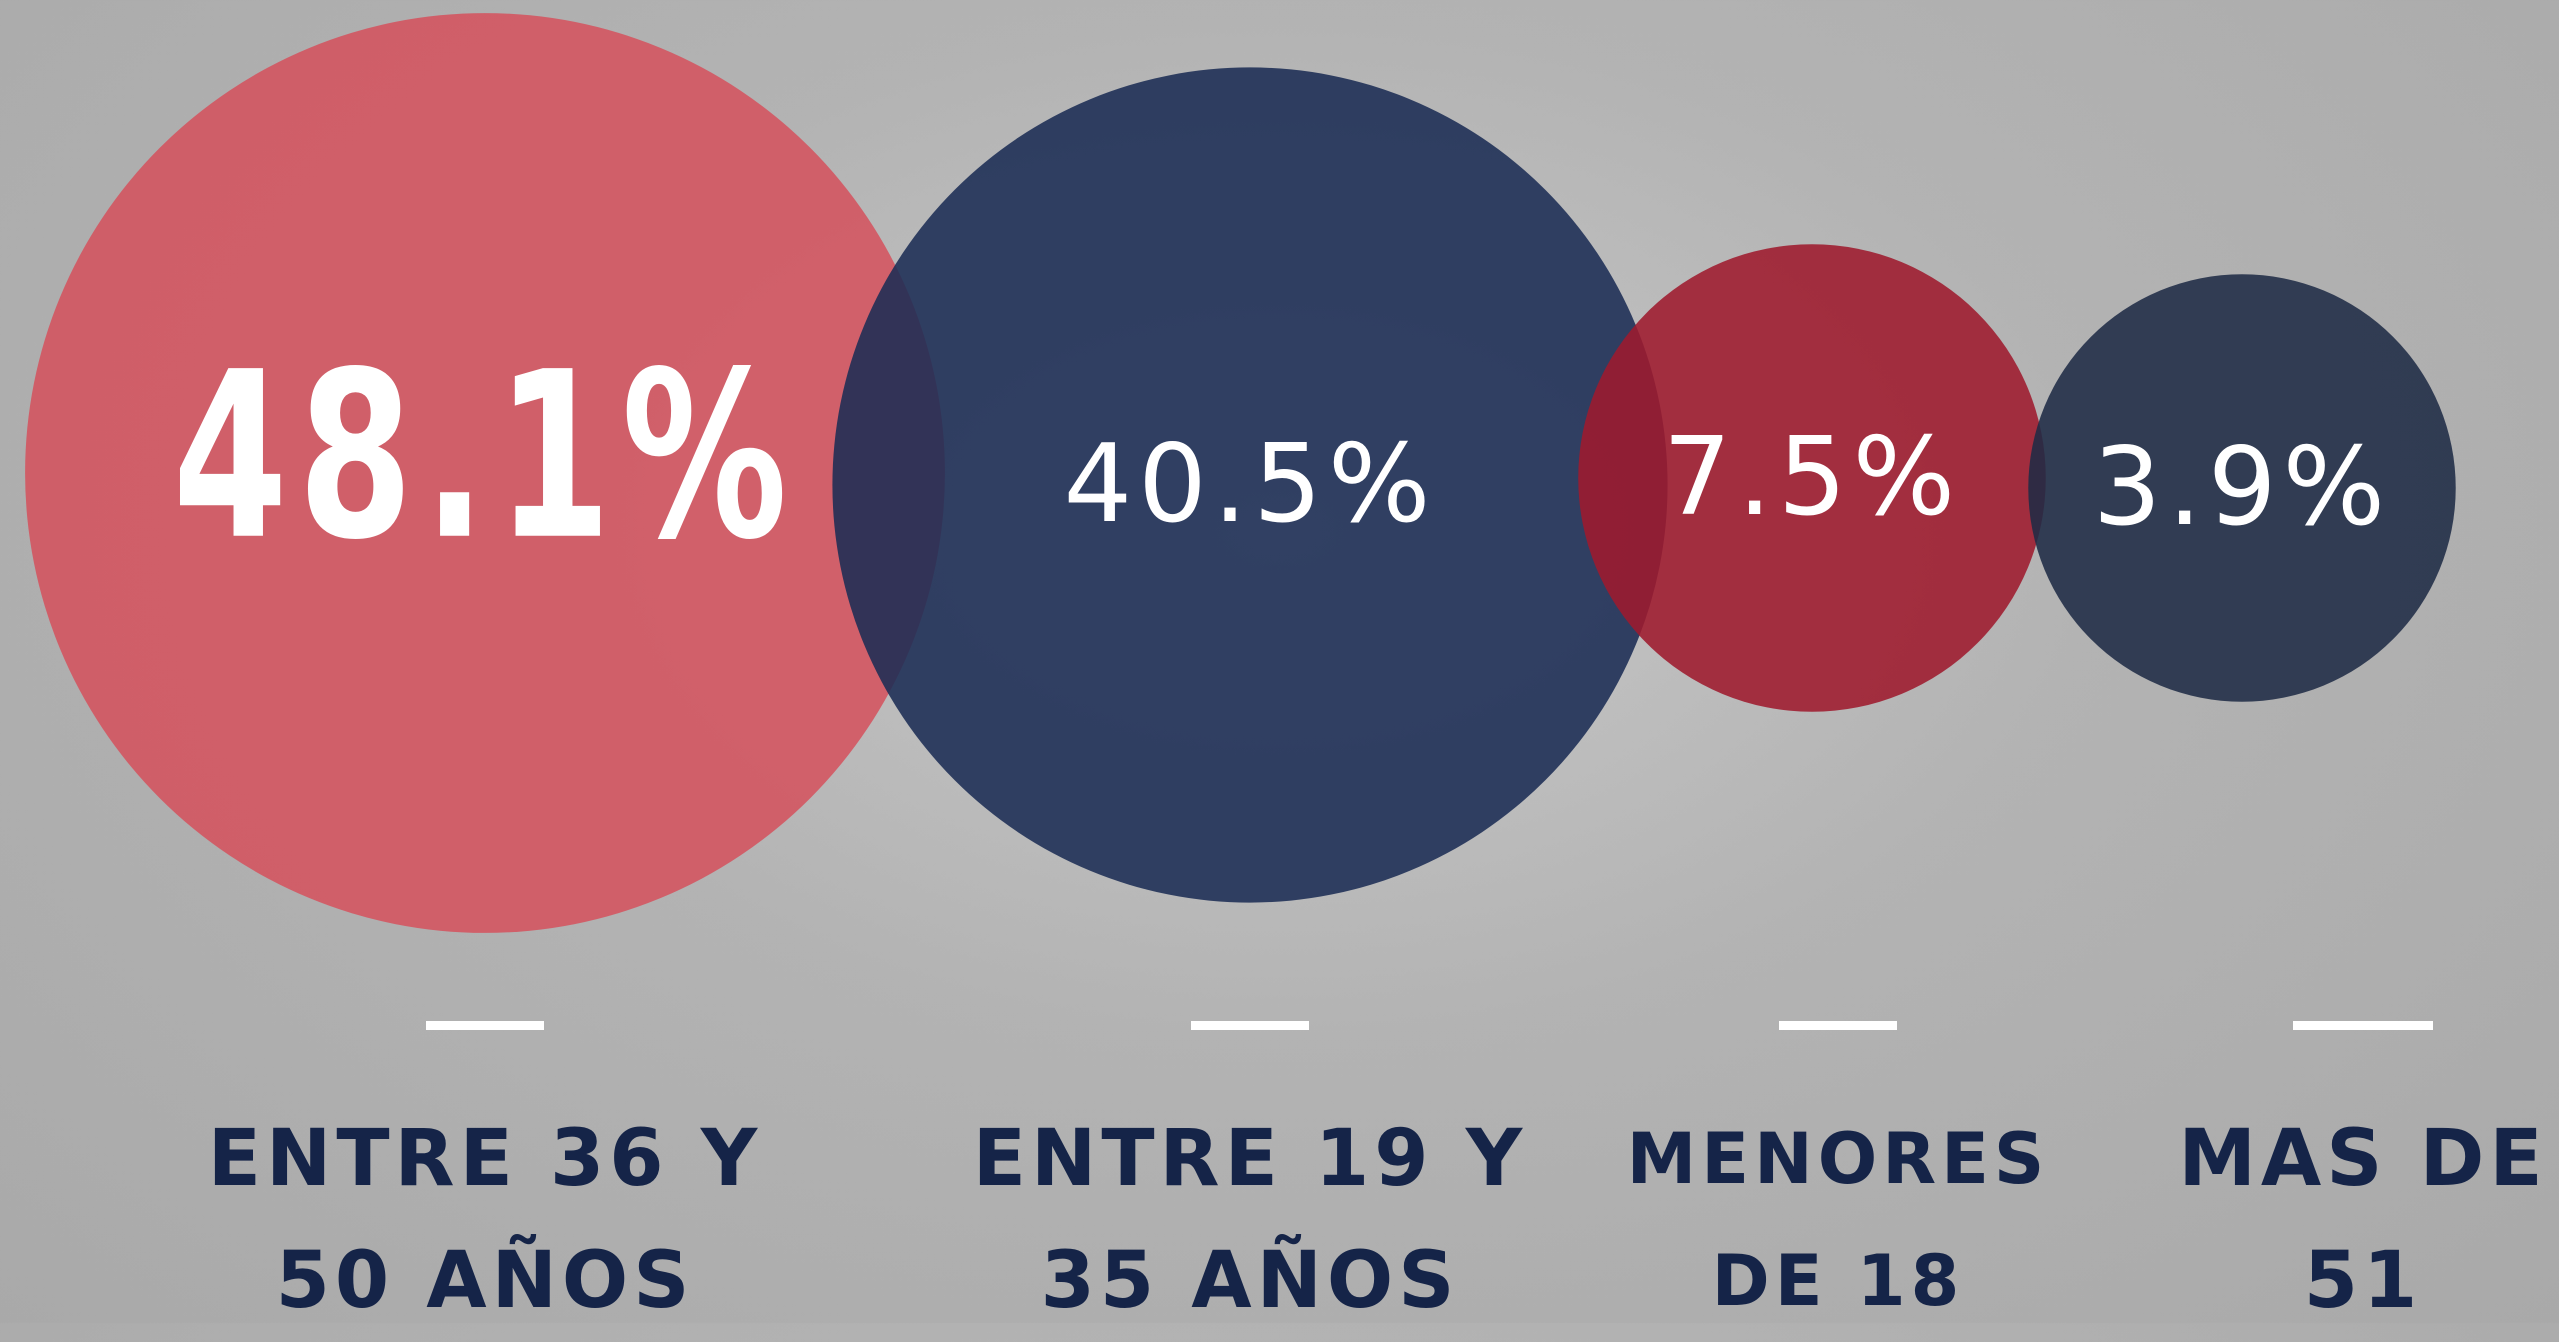  I want to click on category-label: MAS DE 51, so click(2363, 1220).